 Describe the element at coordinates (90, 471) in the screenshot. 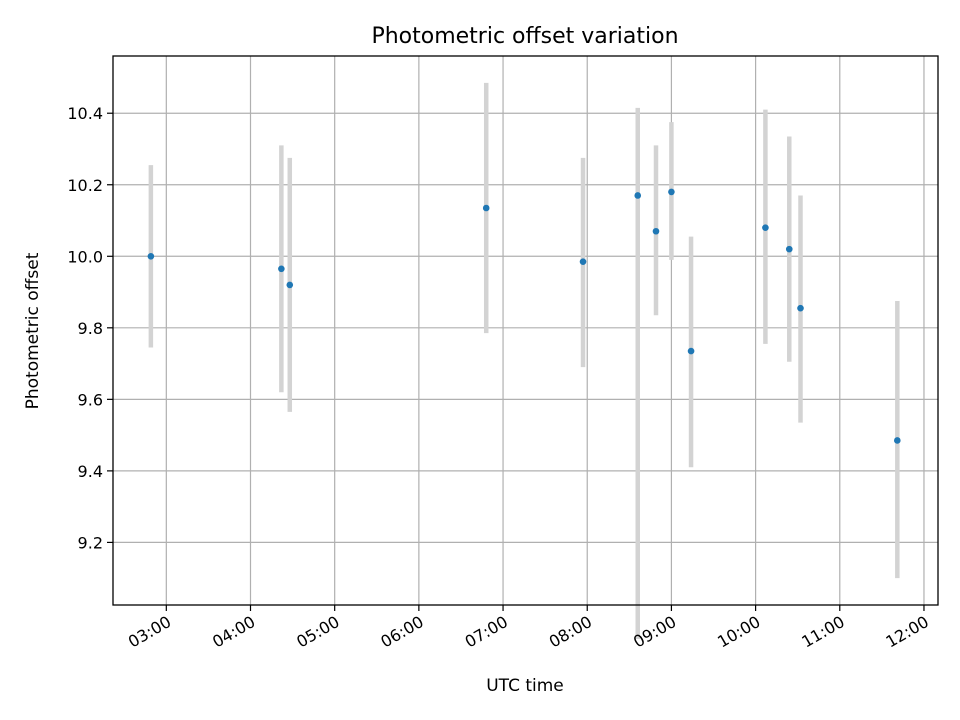

I see `y-tick-label: 9.4` at that location.